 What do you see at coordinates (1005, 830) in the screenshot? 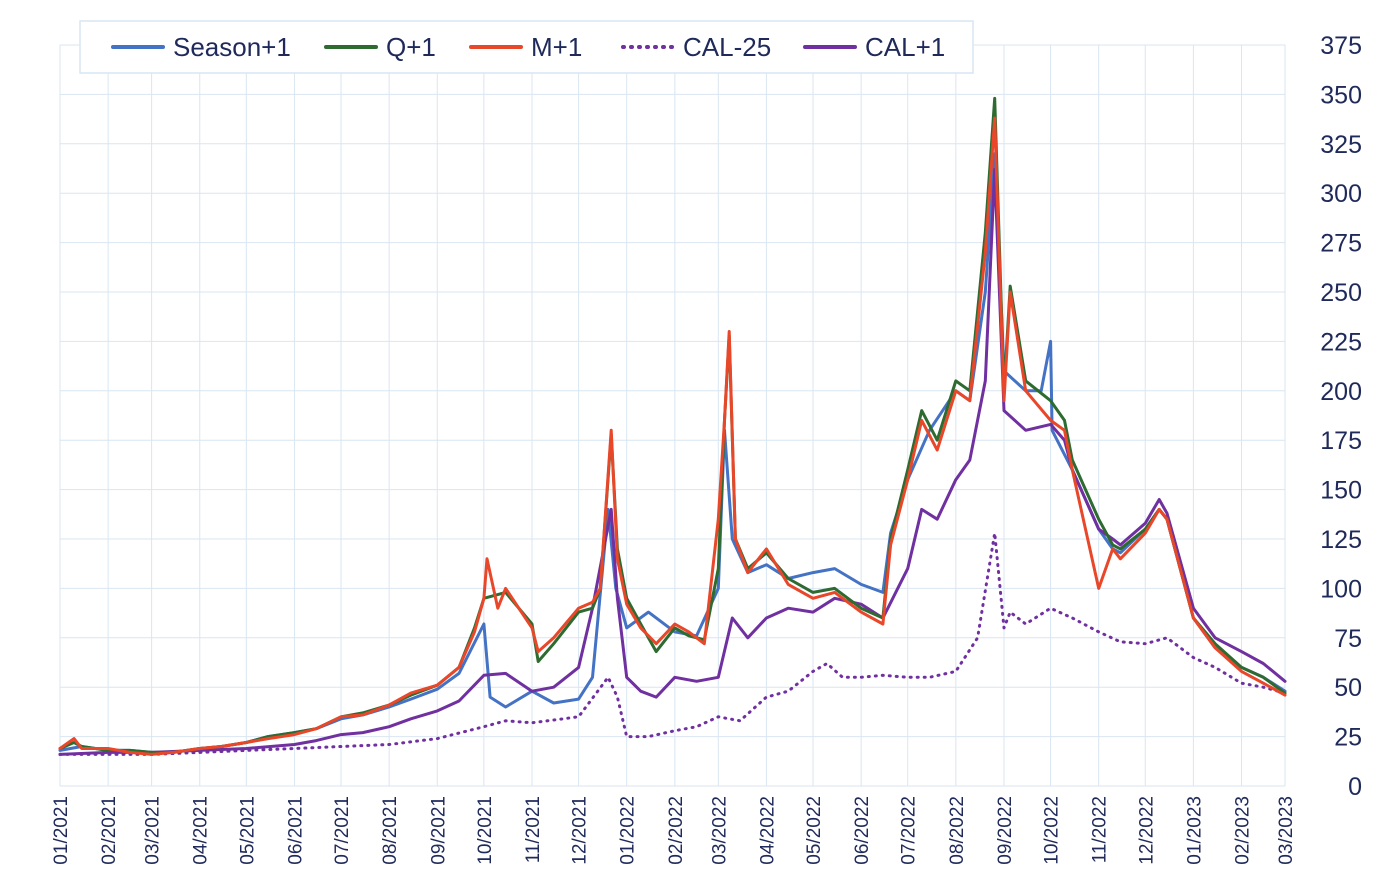
I see `x-tick-label: 09/2022` at bounding box center [1005, 830].